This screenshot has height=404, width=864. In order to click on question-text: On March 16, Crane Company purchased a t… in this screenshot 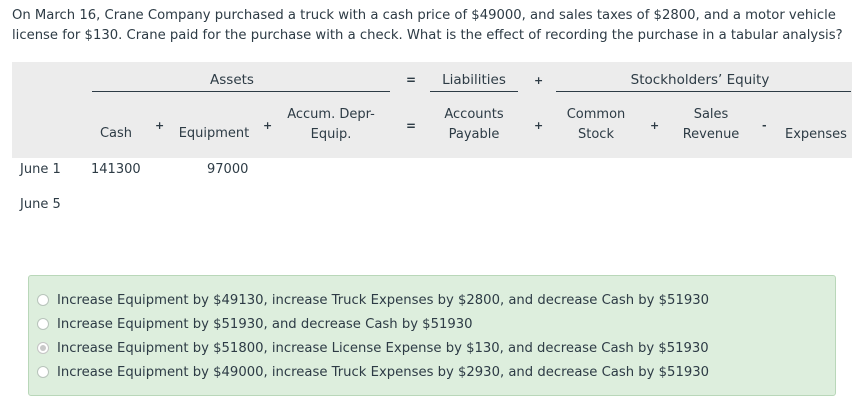, I will do `click(427, 25)`.